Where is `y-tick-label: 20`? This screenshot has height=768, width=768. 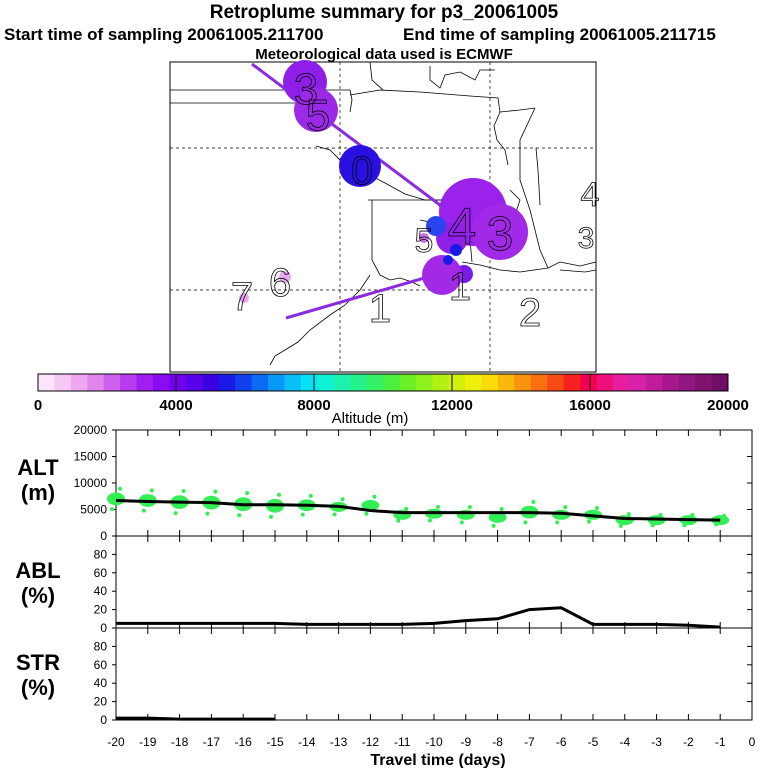
y-tick-label: 20 is located at coordinates (101, 610).